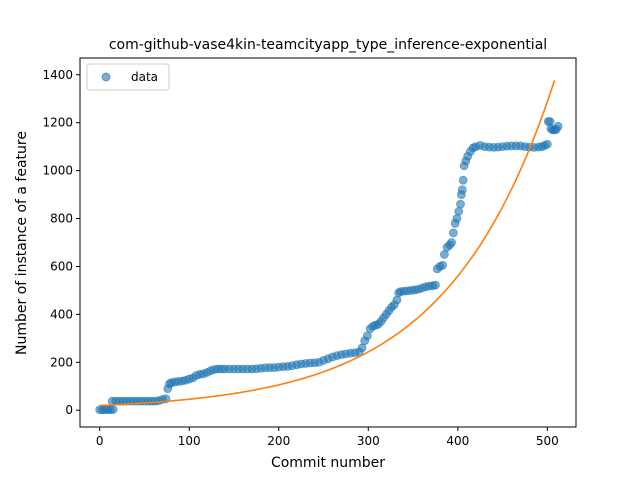 This screenshot has height=480, width=640. I want to click on y-tick-label: 1400, so click(57, 75).